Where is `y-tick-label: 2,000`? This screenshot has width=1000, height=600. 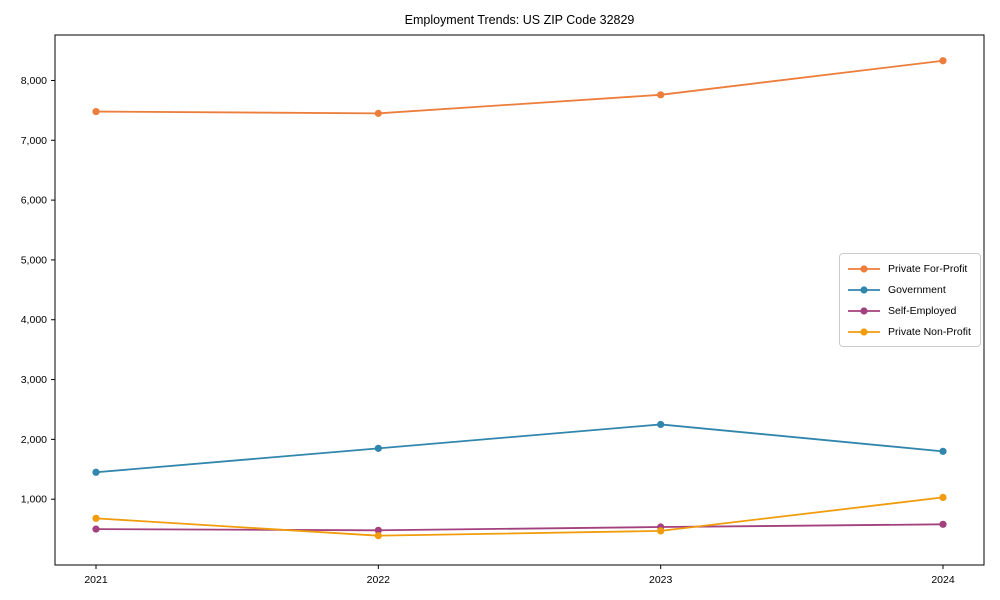 y-tick-label: 2,000 is located at coordinates (34, 440).